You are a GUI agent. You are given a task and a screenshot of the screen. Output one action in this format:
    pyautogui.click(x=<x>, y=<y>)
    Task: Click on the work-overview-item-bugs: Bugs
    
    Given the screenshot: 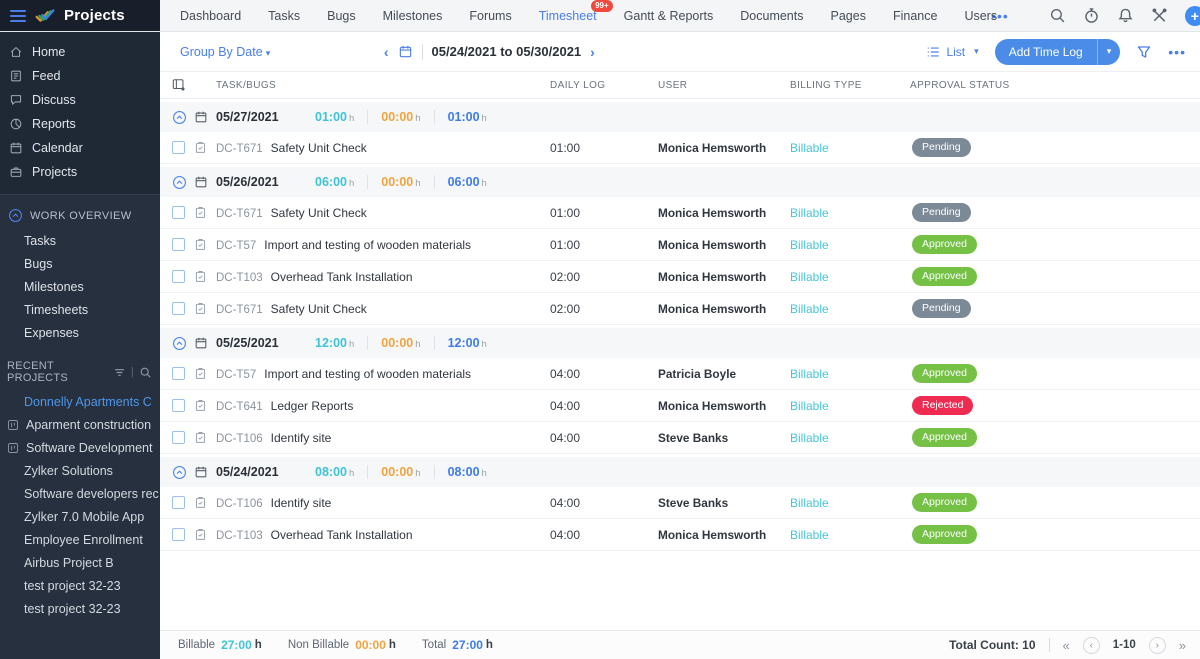 What is the action you would take?
    pyautogui.click(x=38, y=263)
    